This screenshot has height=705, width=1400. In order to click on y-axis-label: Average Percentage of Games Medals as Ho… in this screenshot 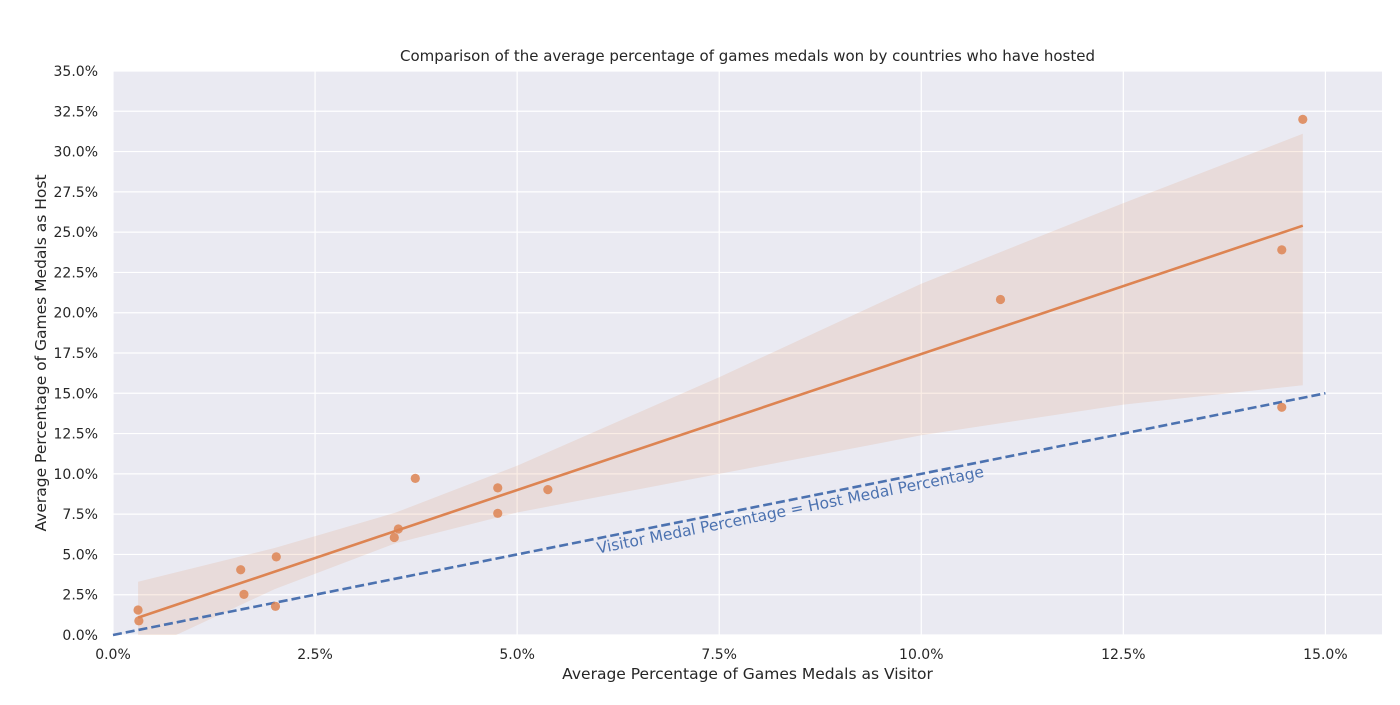, I will do `click(41, 352)`.